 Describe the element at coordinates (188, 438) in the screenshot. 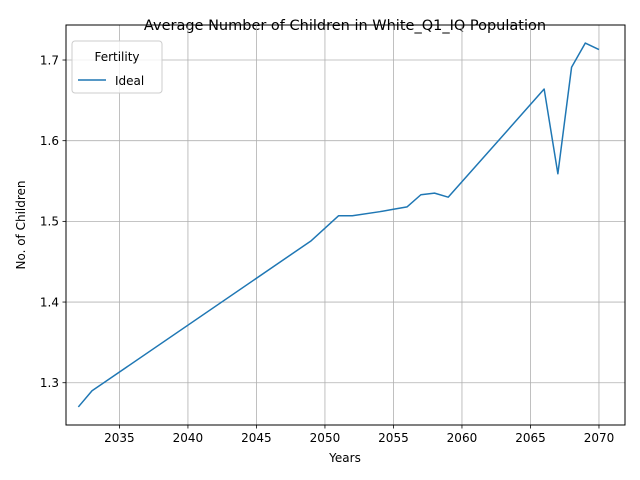

I see `x-tick-label: 2040` at that location.